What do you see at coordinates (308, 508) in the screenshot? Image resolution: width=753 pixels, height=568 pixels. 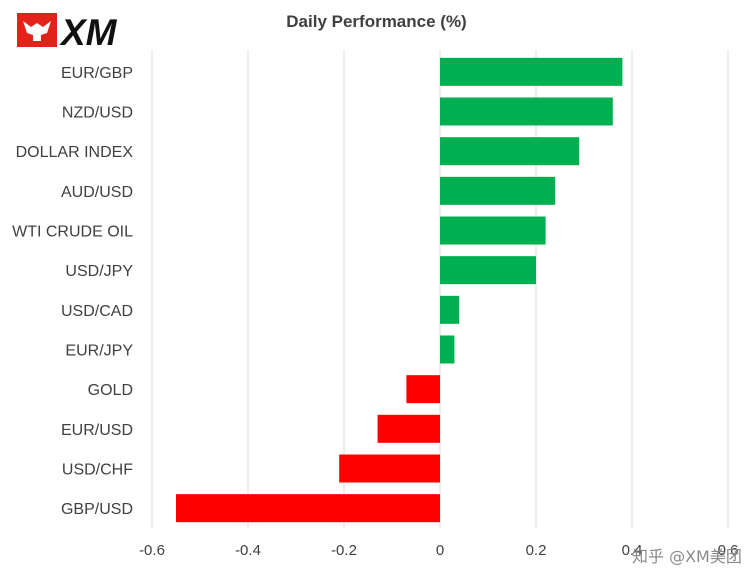 I see `bar-gbp-usd` at bounding box center [308, 508].